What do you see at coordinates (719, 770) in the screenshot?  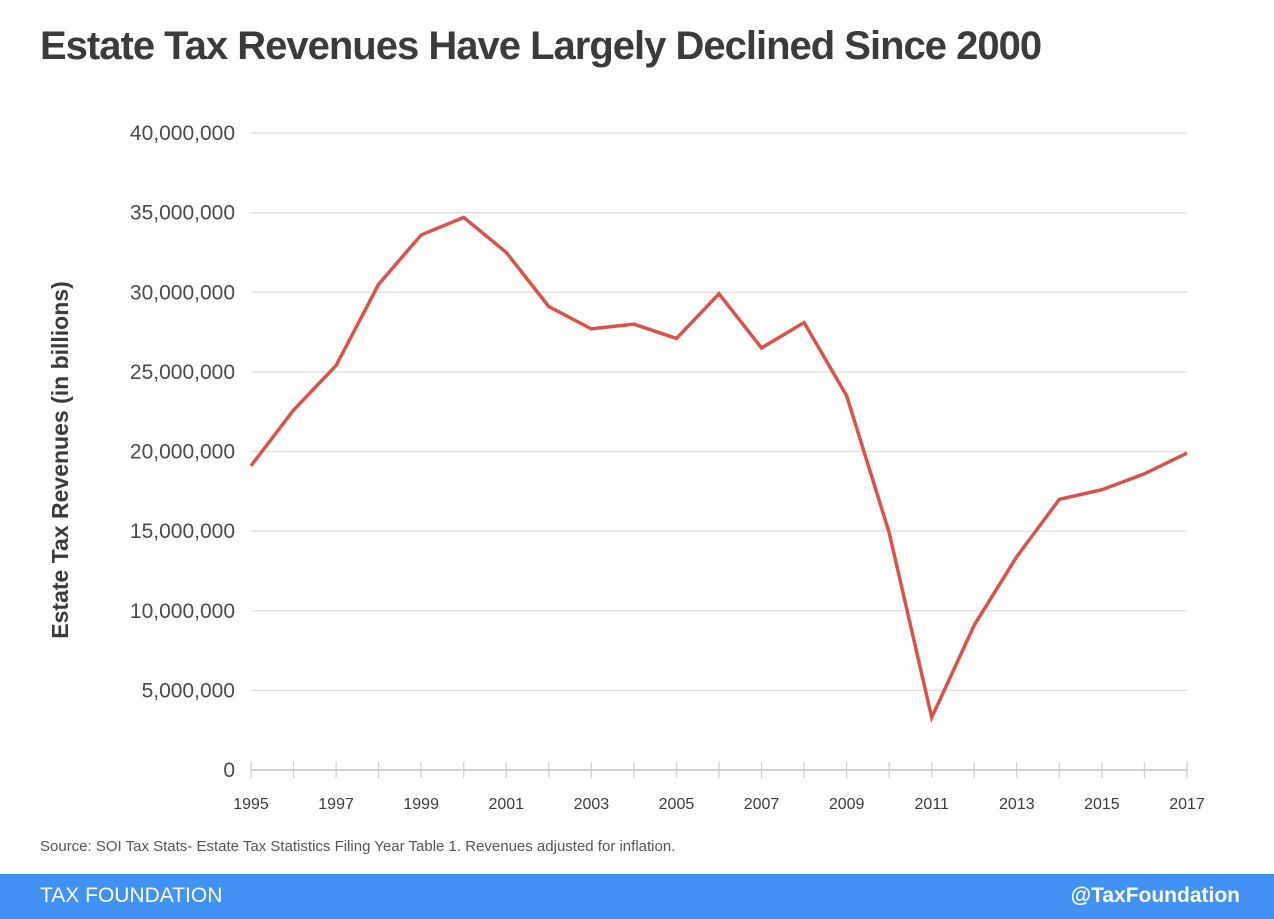 I see `x-axis` at bounding box center [719, 770].